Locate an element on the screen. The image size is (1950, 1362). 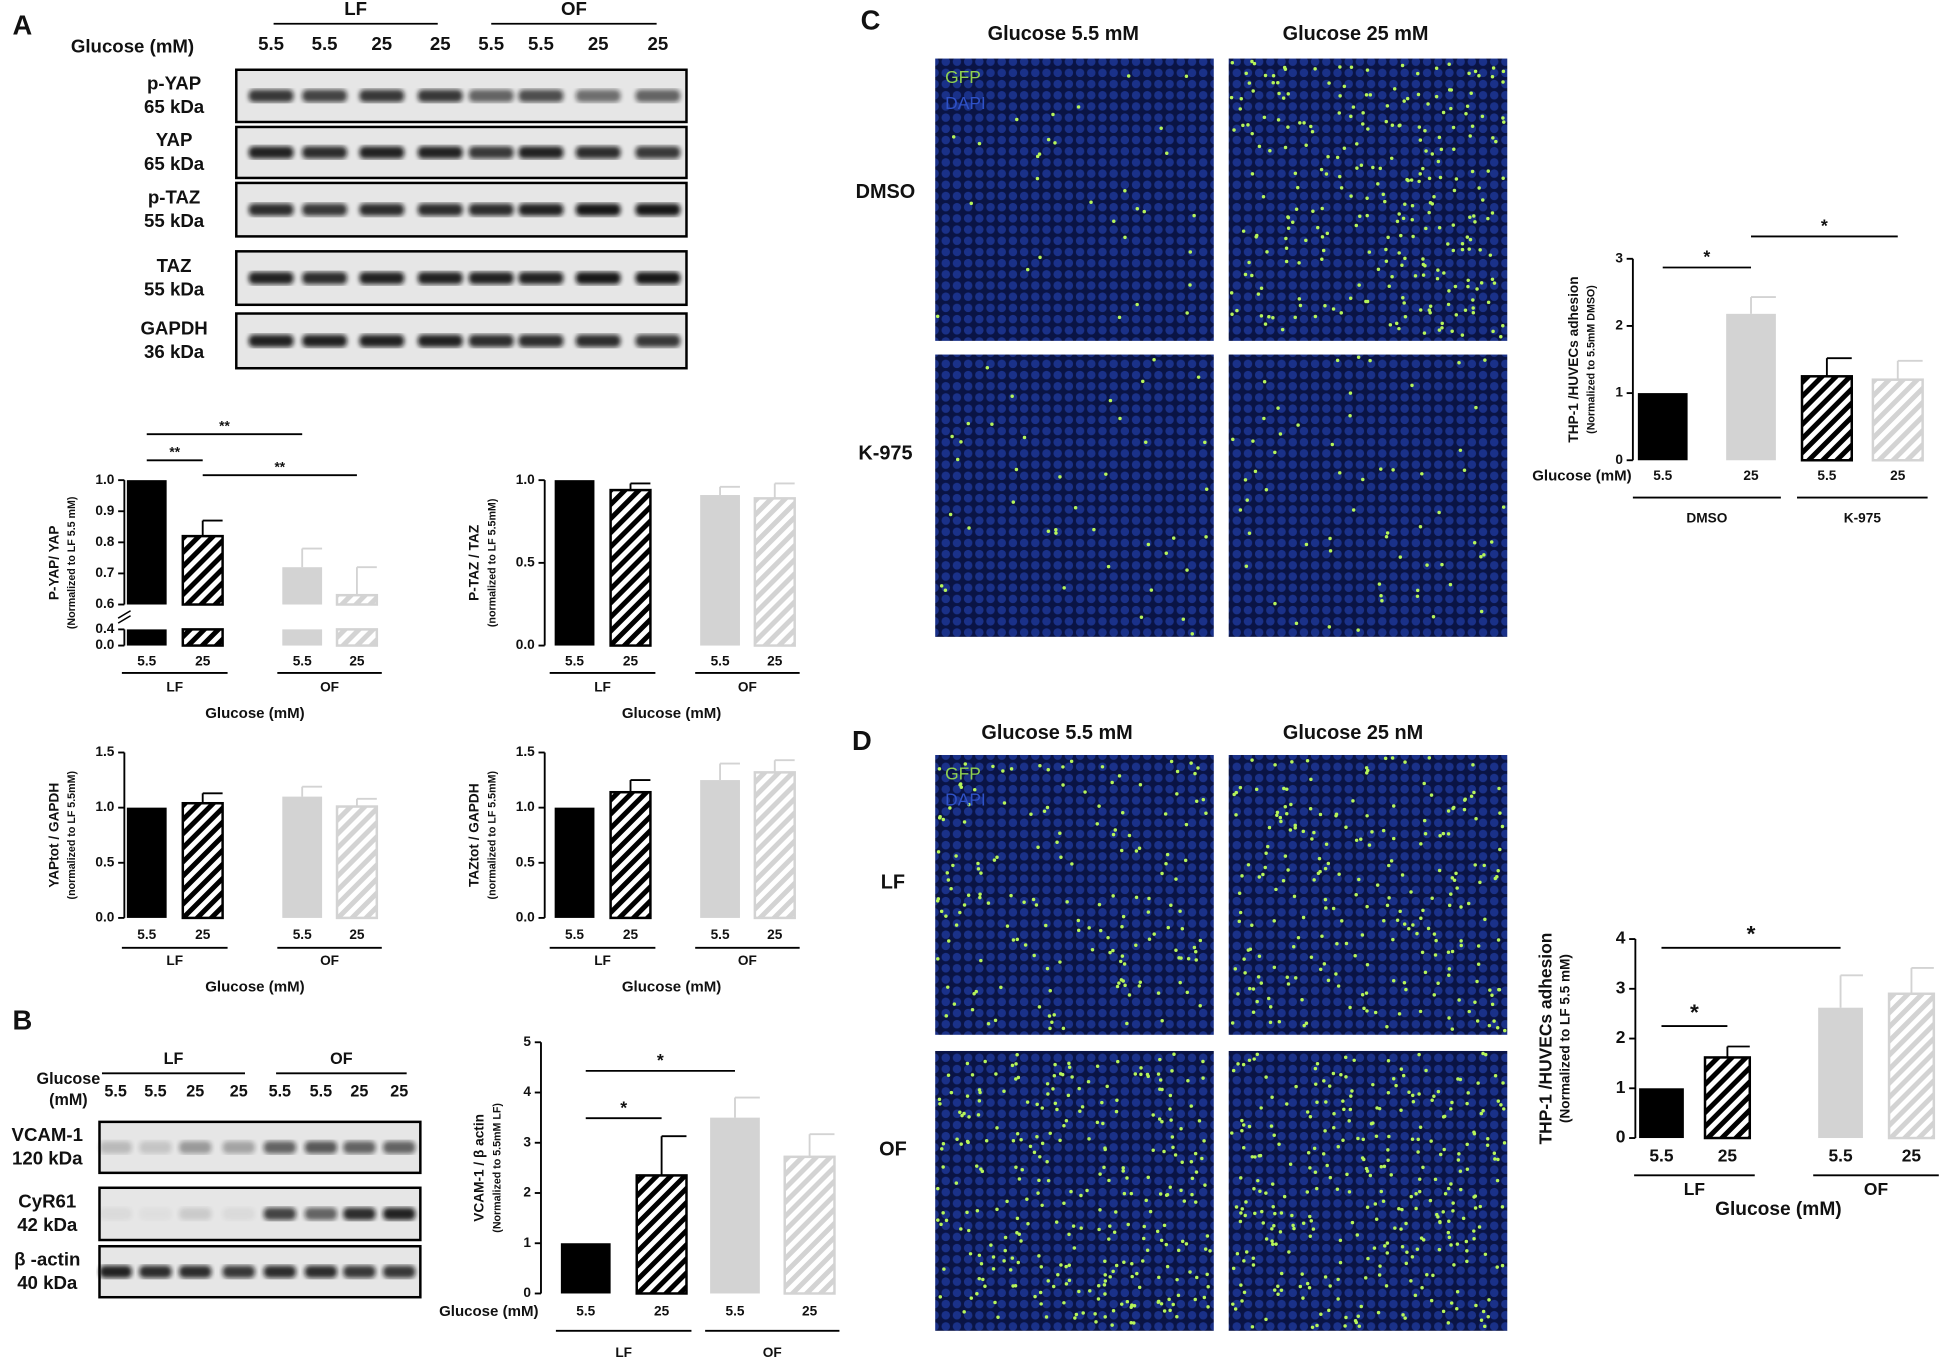
x-tick-label: 25 is located at coordinates (1751, 475).